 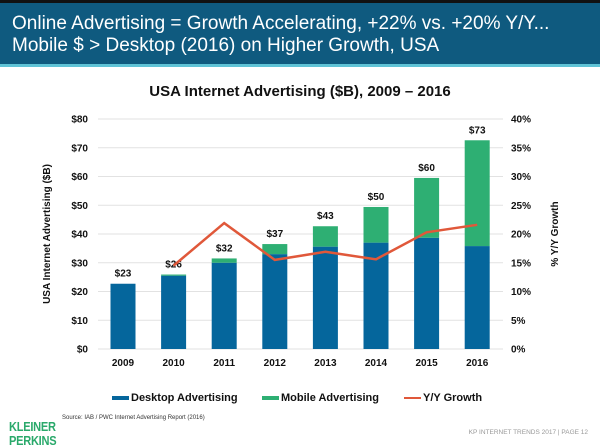 What do you see at coordinates (300, 1) in the screenshot?
I see `top-border` at bounding box center [300, 1].